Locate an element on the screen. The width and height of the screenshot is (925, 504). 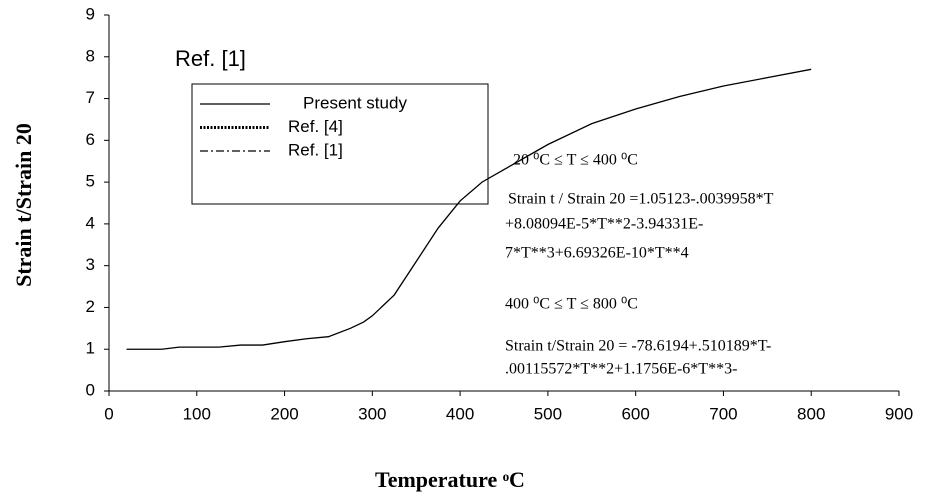
y-tick-label: 4 is located at coordinates (90, 222).